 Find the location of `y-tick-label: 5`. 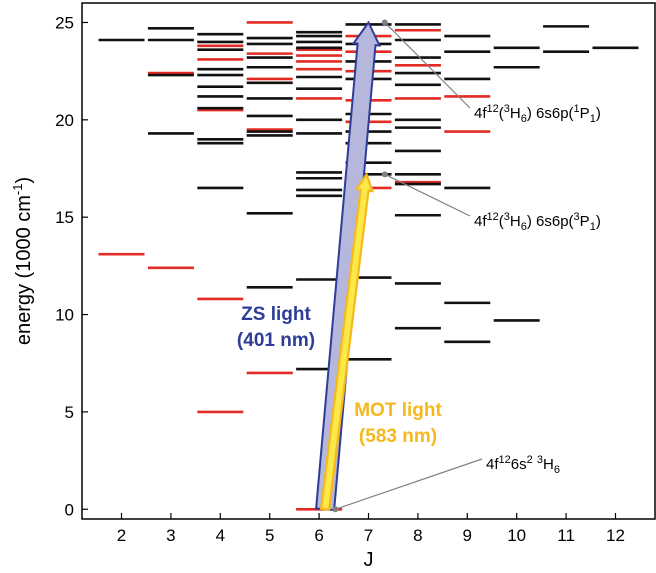

y-tick-label: 5 is located at coordinates (69, 412).